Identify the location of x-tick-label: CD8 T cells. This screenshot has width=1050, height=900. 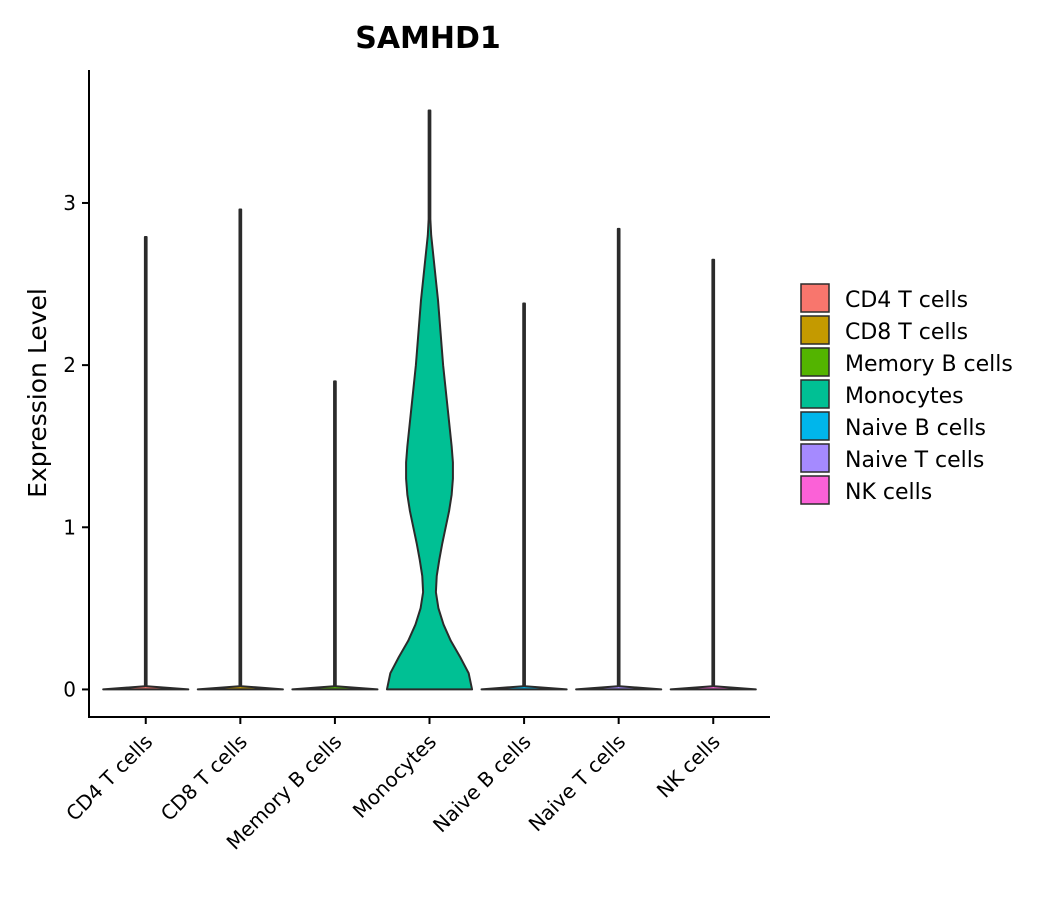
(204, 778).